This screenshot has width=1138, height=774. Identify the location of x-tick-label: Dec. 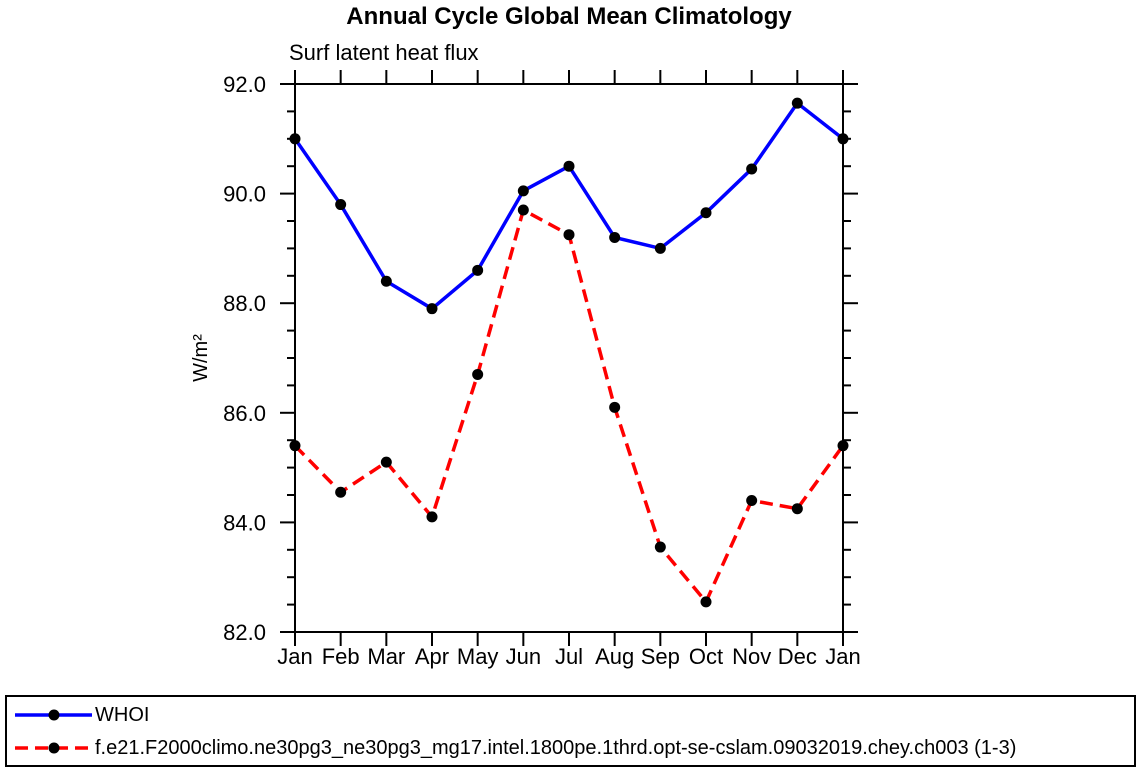
(797, 656).